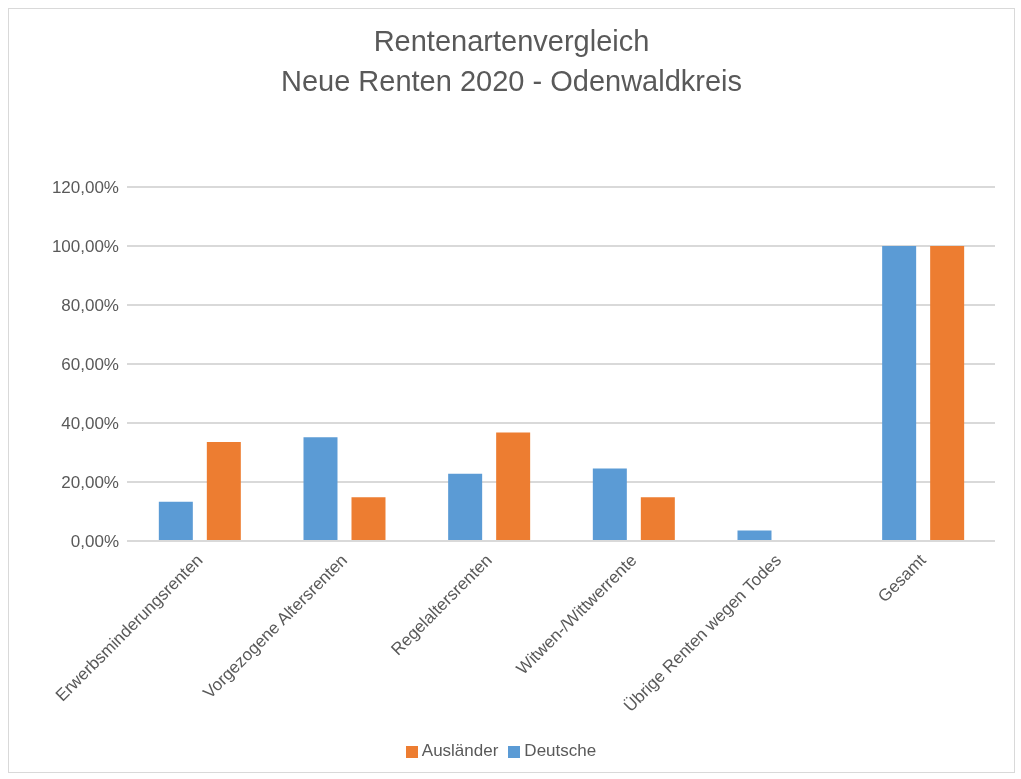 The height and width of the screenshot is (779, 1021). I want to click on y-tick-label: 80,00%, so click(90, 306).